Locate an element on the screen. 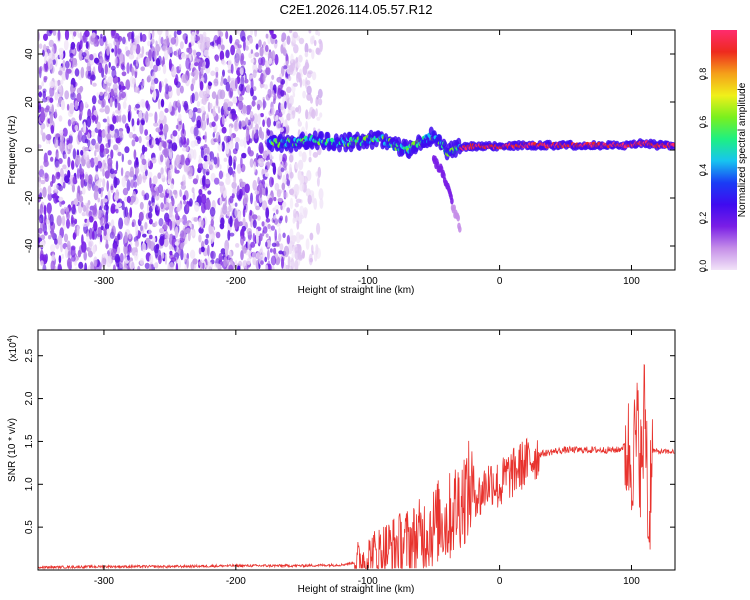 Image resolution: width=750 pixels, height=600 pixels. colorbar-ticks: 0.0 0.2 0.4 0.6 0.8 is located at coordinates (703, 170).